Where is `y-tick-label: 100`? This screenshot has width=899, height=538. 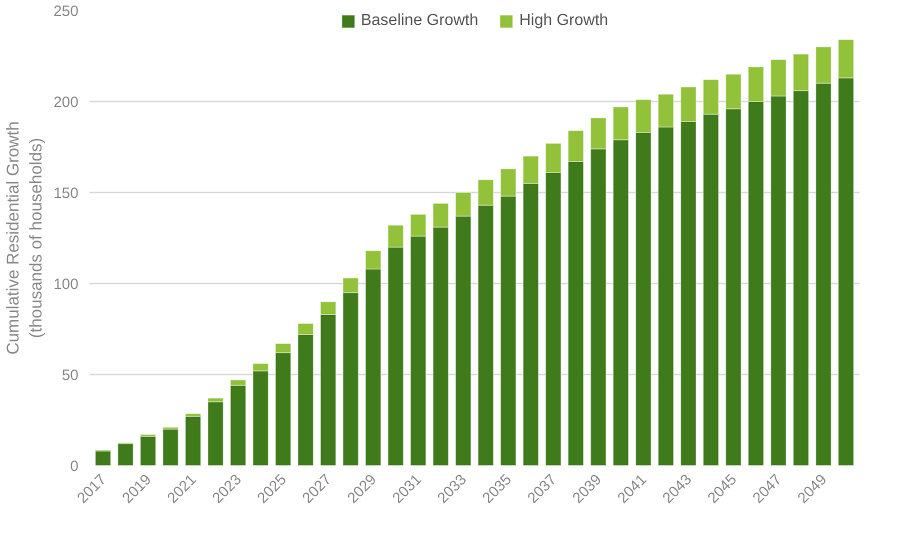
y-tick-label: 100 is located at coordinates (66, 284).